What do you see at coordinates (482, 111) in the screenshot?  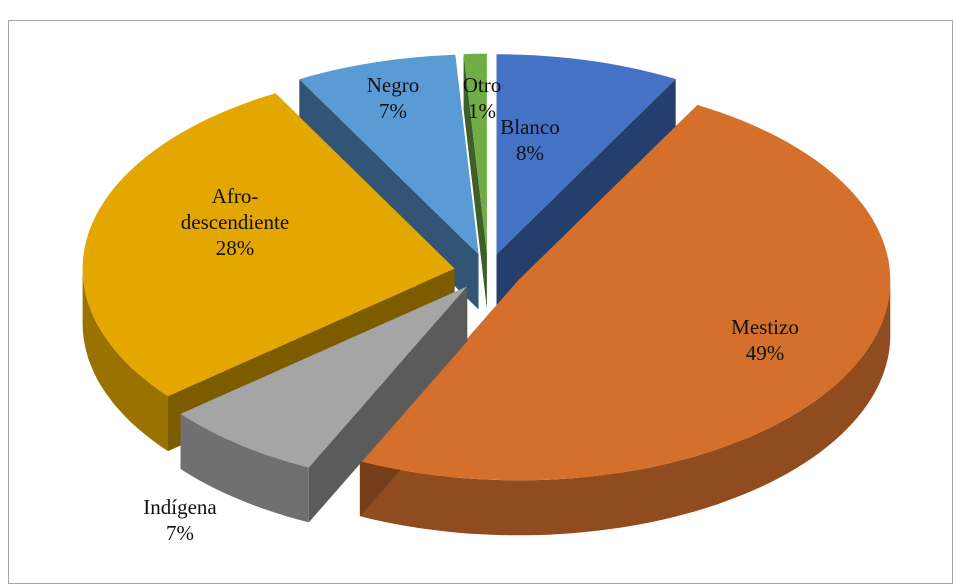 I see `value-label: 1%` at bounding box center [482, 111].